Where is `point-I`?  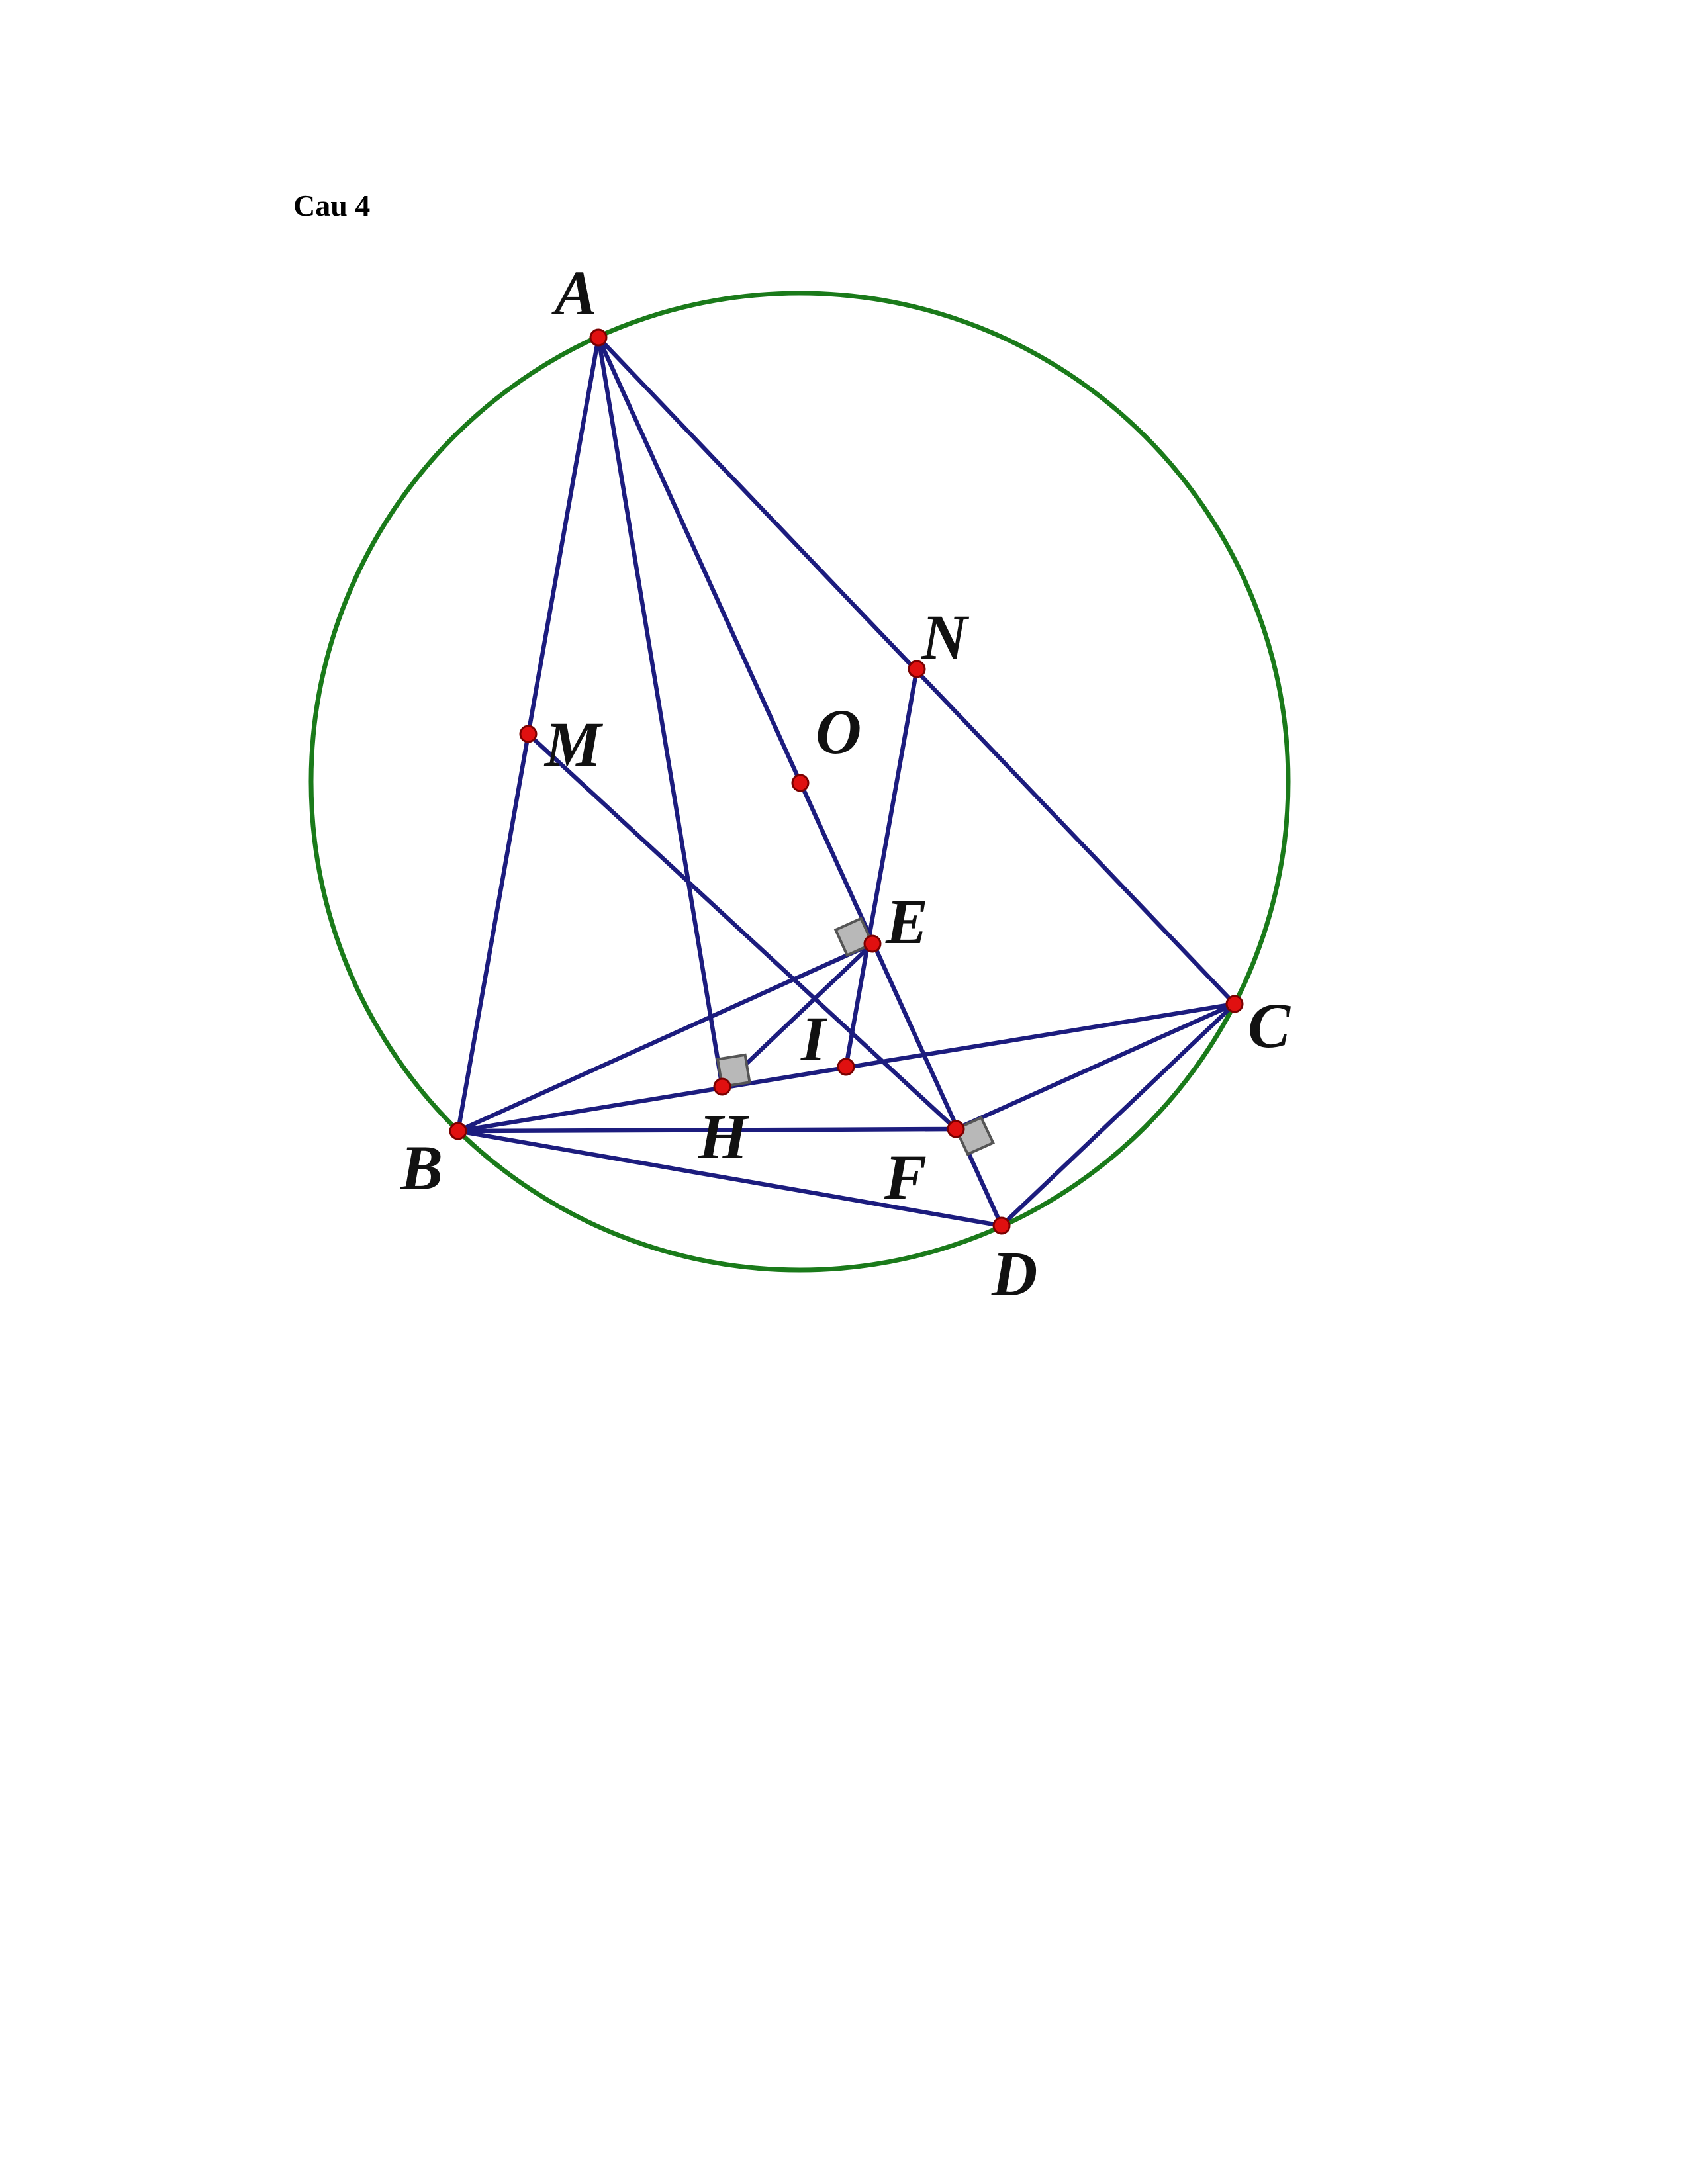 point-I is located at coordinates (846, 1067).